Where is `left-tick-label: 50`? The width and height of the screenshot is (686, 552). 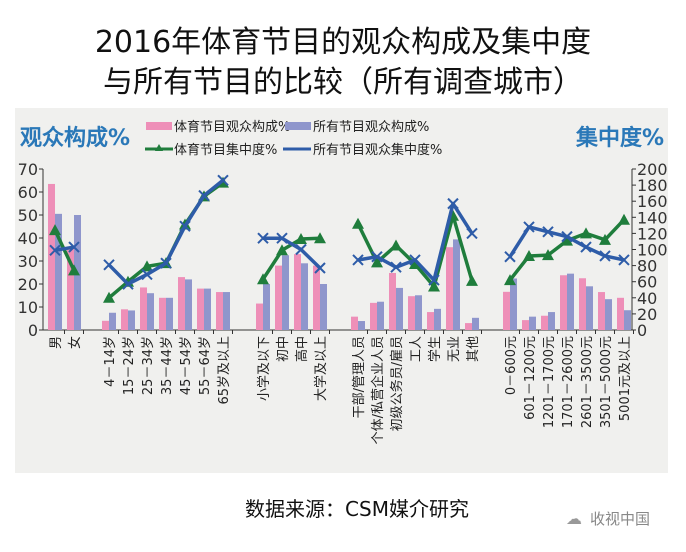 left-tick-label: 50 is located at coordinates (28, 215).